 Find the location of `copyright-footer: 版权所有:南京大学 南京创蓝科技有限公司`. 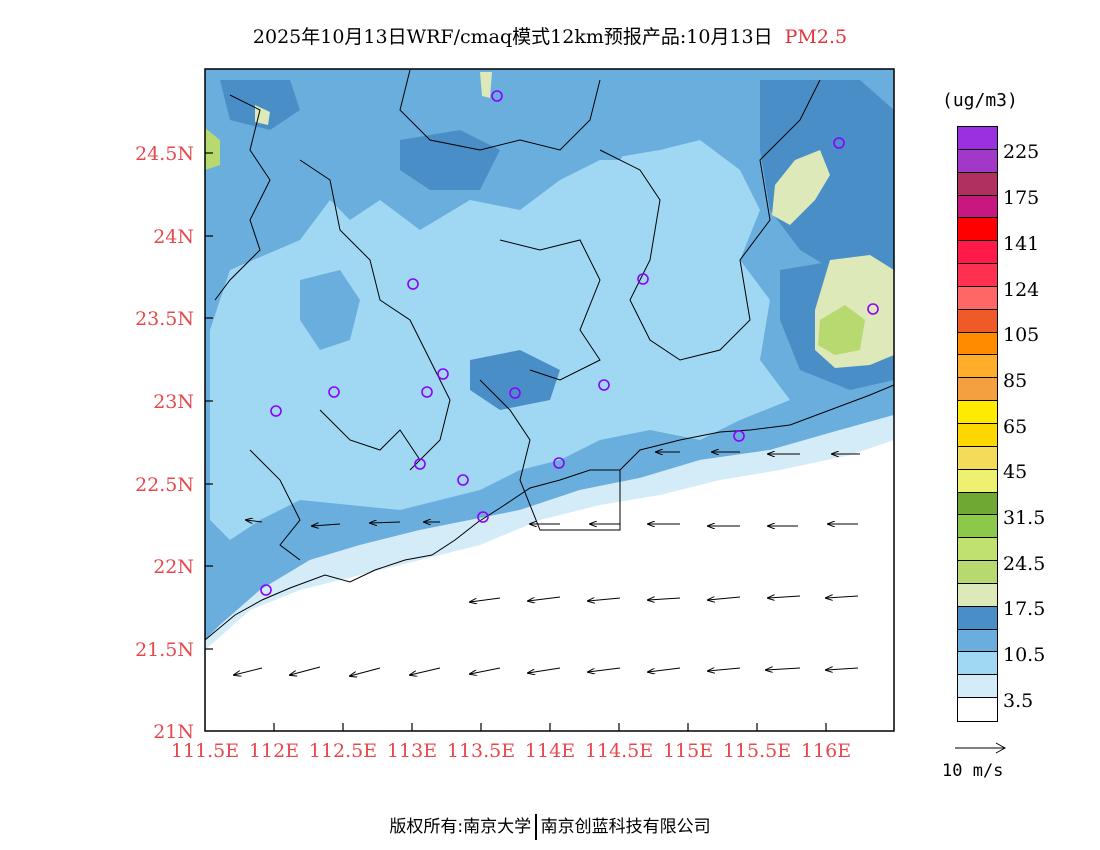

copyright-footer: 版权所有:南京大学 南京创蓝科技有限公司 is located at coordinates (550, 826).